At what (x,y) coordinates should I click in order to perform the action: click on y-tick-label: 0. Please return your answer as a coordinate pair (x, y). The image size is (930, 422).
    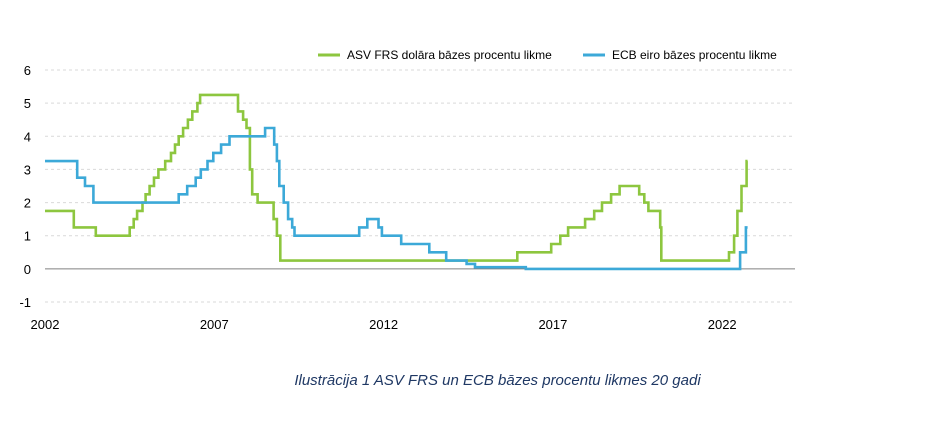
    Looking at the image, I should click on (27, 269).